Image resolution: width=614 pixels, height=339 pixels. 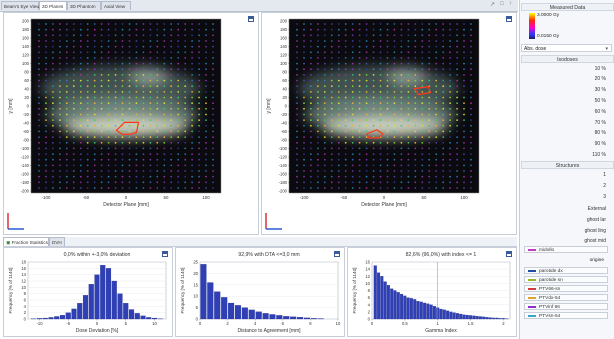 What do you see at coordinates (600, 69) in the screenshot?
I see `isodose-item: 10 %` at bounding box center [600, 69].